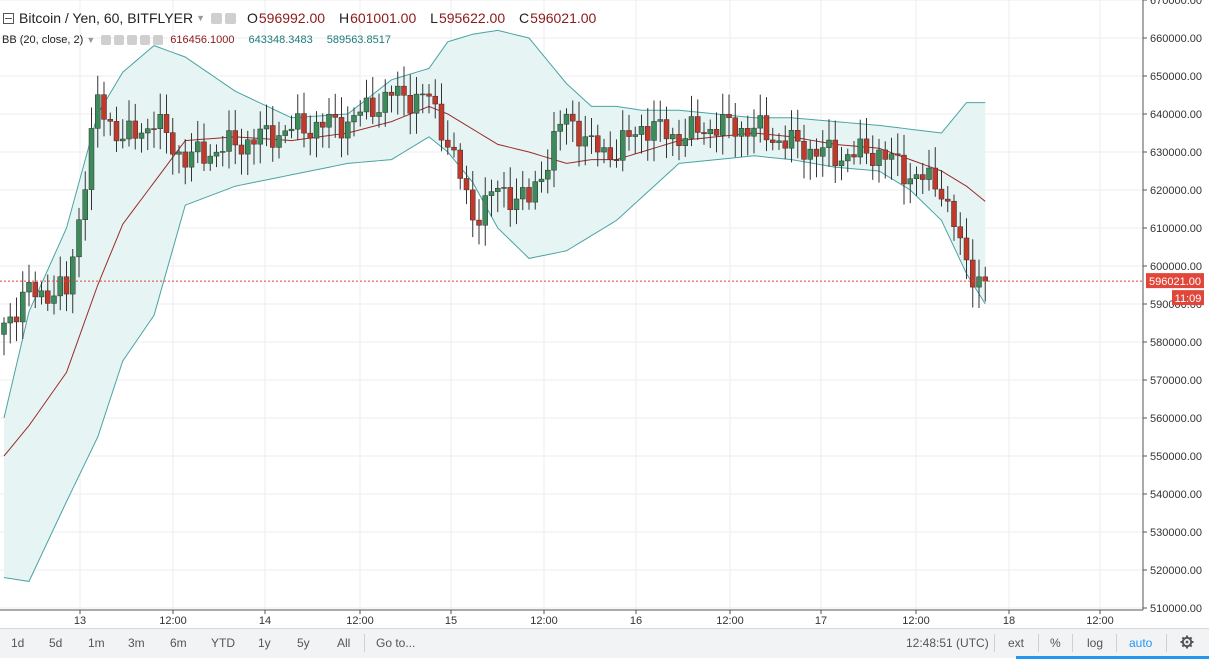 The image size is (1209, 659). I want to click on close-icon, so click(158, 40).